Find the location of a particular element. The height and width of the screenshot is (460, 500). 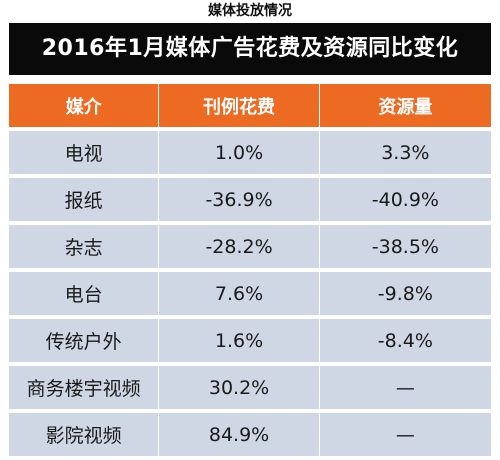

cell-media: 电视 is located at coordinates (83, 154).